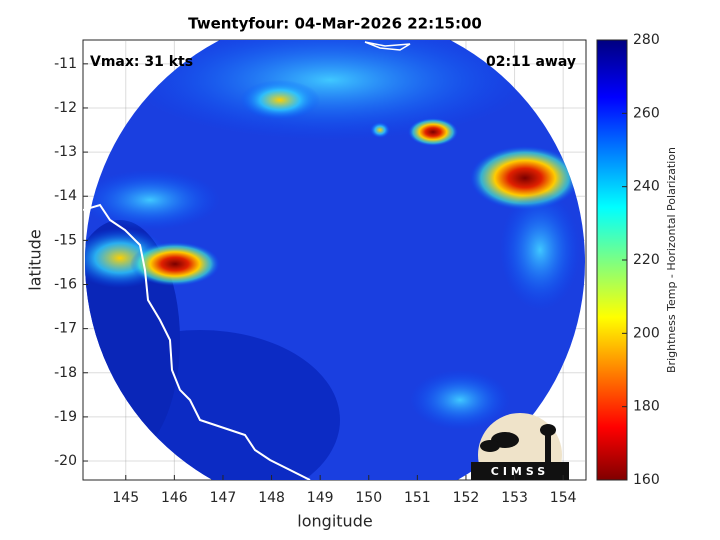 Image resolution: width=720 pixels, height=540 pixels. Describe the element at coordinates (65, 417) in the screenshot. I see `y-tick-label: -19` at that location.